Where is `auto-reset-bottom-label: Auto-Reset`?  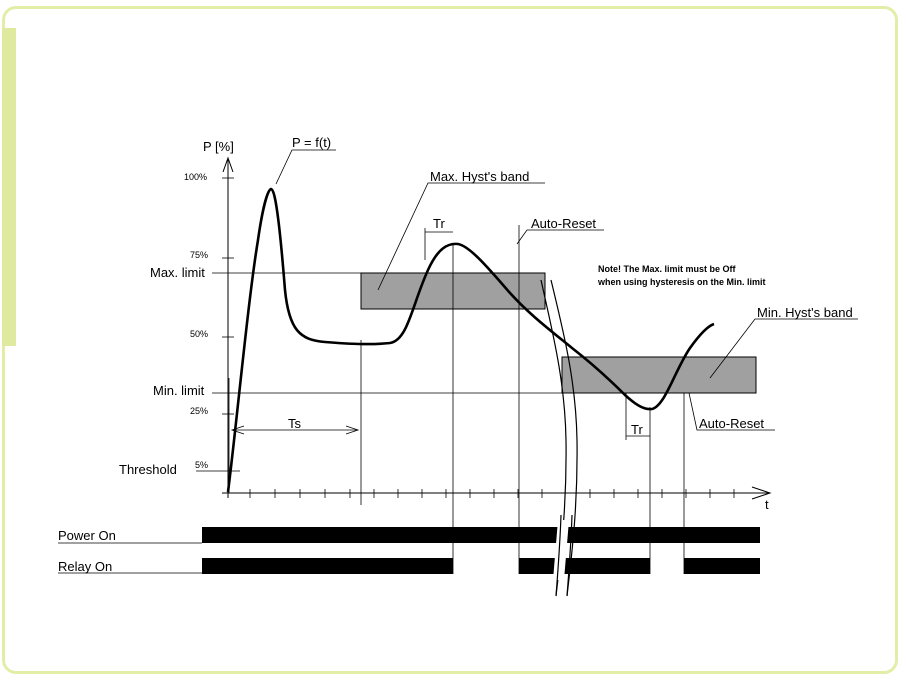 auto-reset-bottom-label: Auto-Reset is located at coordinates (731, 423).